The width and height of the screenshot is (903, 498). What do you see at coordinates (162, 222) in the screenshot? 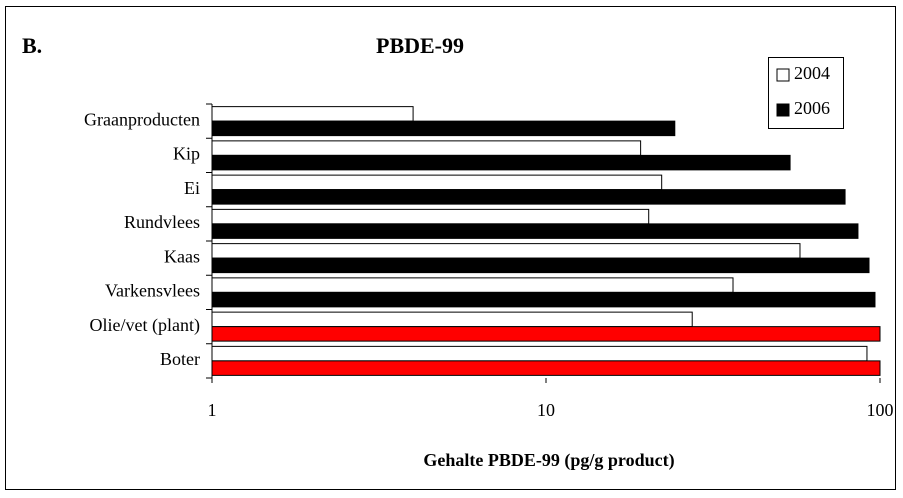
I see `y-tick-label: Rundvlees` at bounding box center [162, 222].